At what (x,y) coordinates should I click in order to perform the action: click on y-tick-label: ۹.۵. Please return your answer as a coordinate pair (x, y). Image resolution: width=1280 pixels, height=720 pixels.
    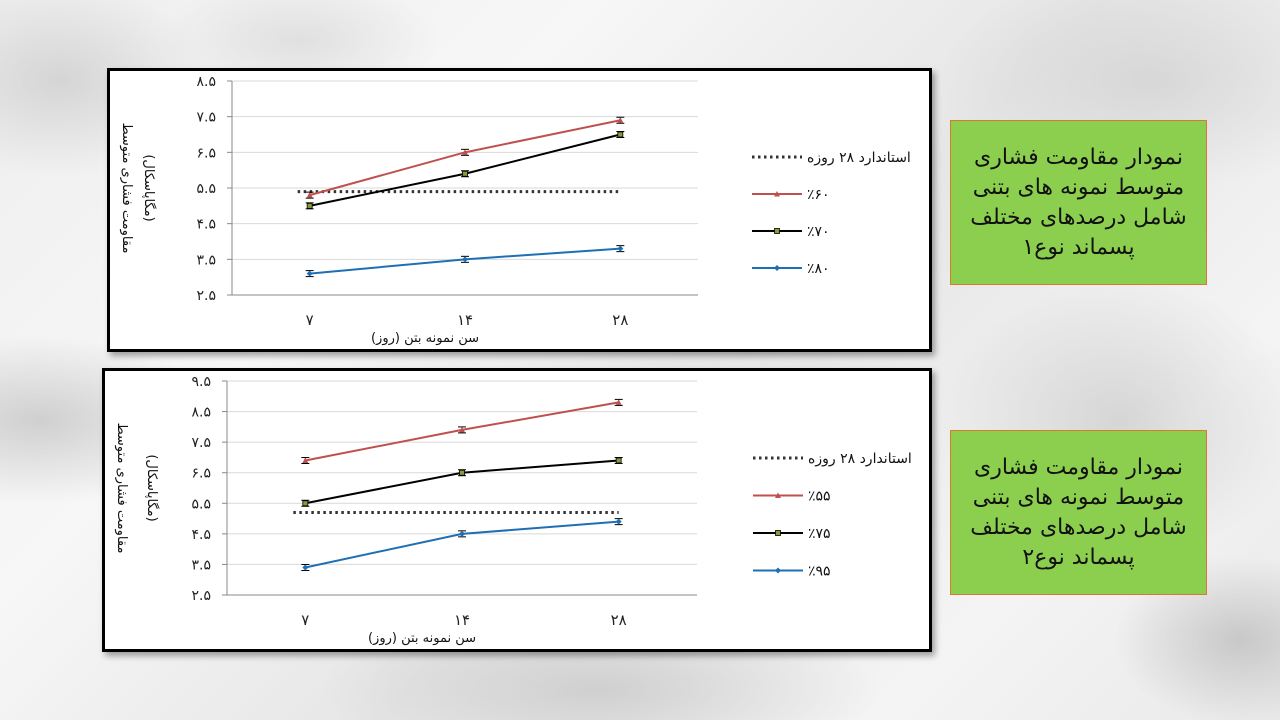
    Looking at the image, I should click on (202, 382).